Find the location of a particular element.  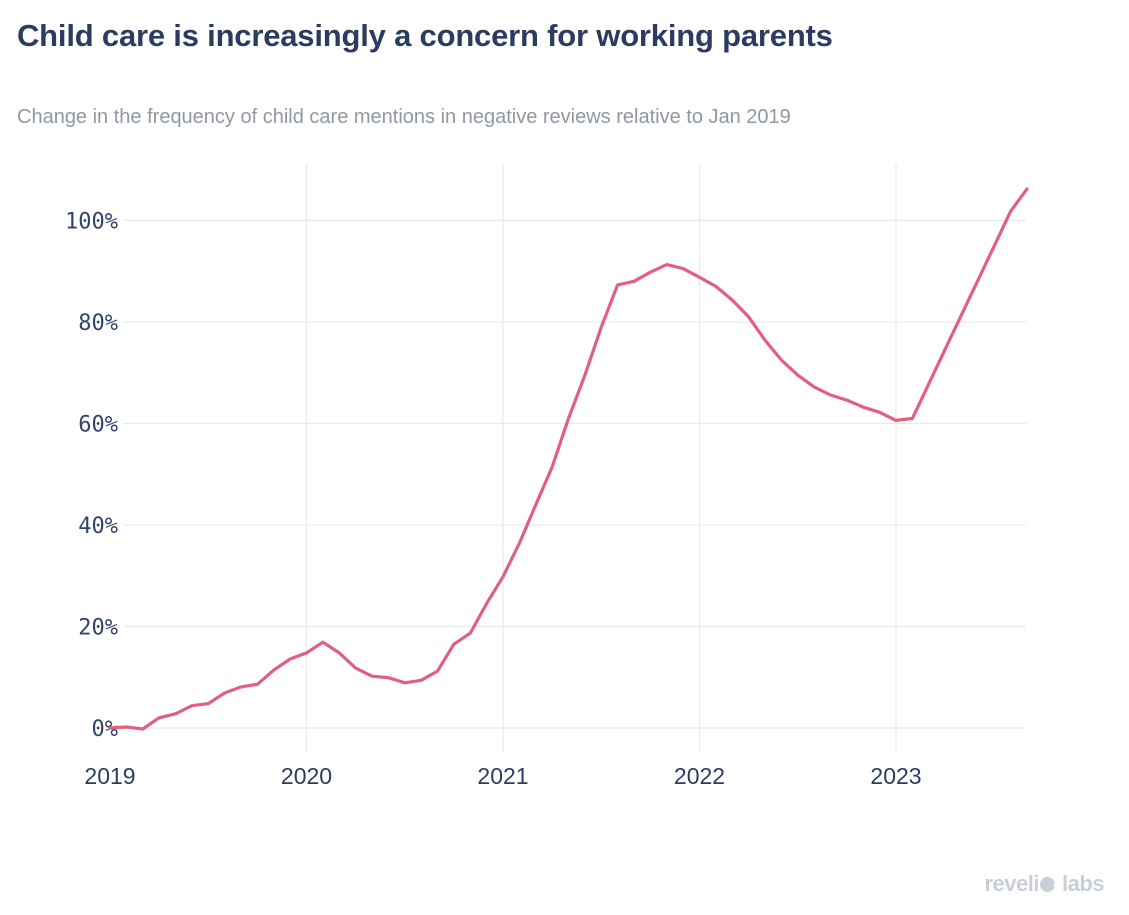

y-tick-label: 80% is located at coordinates (98, 323).